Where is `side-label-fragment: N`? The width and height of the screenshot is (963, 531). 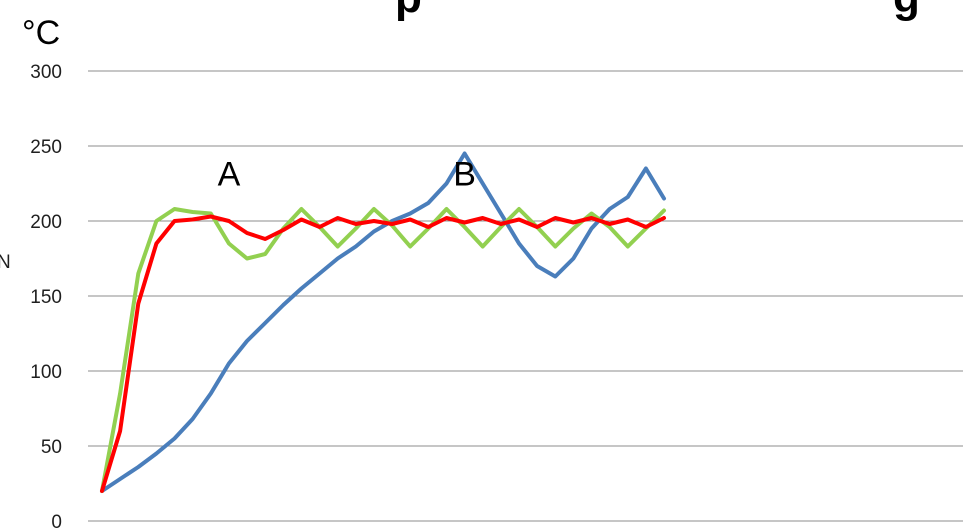 side-label-fragment: N is located at coordinates (5, 262).